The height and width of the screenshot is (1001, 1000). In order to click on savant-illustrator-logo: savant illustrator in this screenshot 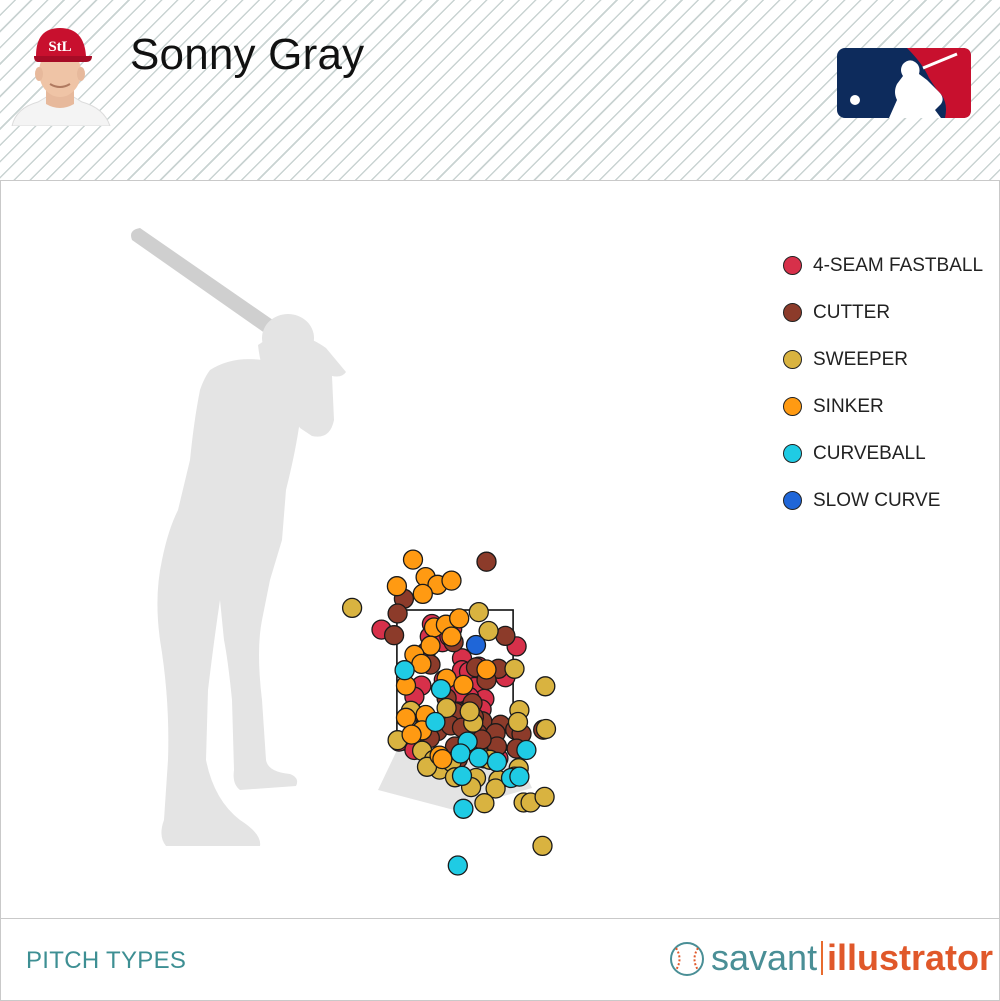, I will do `click(831, 959)`.